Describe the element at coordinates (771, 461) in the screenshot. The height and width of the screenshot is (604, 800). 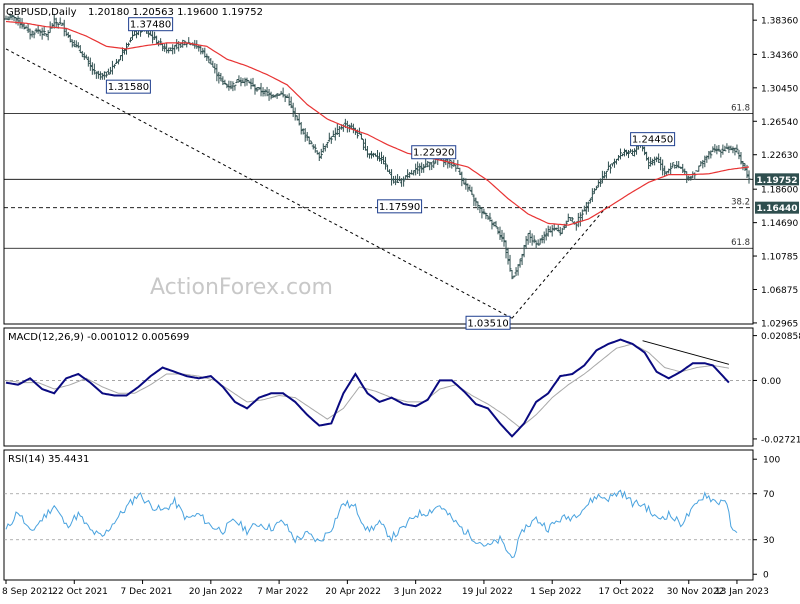
I see `rsi-tick-label: 100` at that location.